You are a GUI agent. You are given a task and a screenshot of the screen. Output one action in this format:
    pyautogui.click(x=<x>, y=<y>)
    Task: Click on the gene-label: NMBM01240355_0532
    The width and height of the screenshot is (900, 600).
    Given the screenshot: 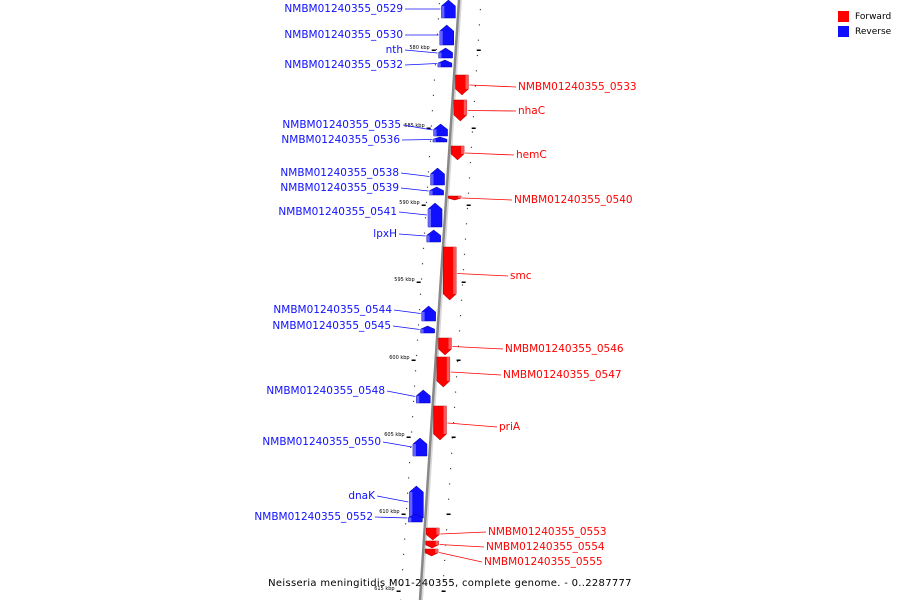 What is the action you would take?
    pyautogui.click(x=343, y=65)
    